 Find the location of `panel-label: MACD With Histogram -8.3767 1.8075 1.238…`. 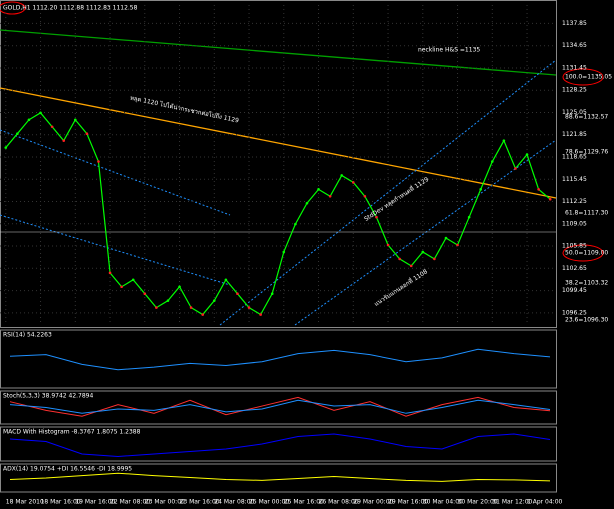

panel-label: MACD With Histogram -8.3767 1.8075 1.238… is located at coordinates (72, 432).